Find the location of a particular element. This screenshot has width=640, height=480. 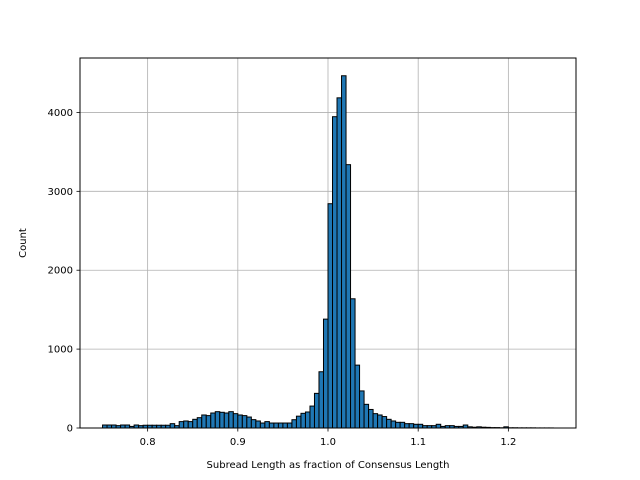

x-axis-ticks: 0.8 0.9 1.0 1.1 1.2 is located at coordinates (328, 438).